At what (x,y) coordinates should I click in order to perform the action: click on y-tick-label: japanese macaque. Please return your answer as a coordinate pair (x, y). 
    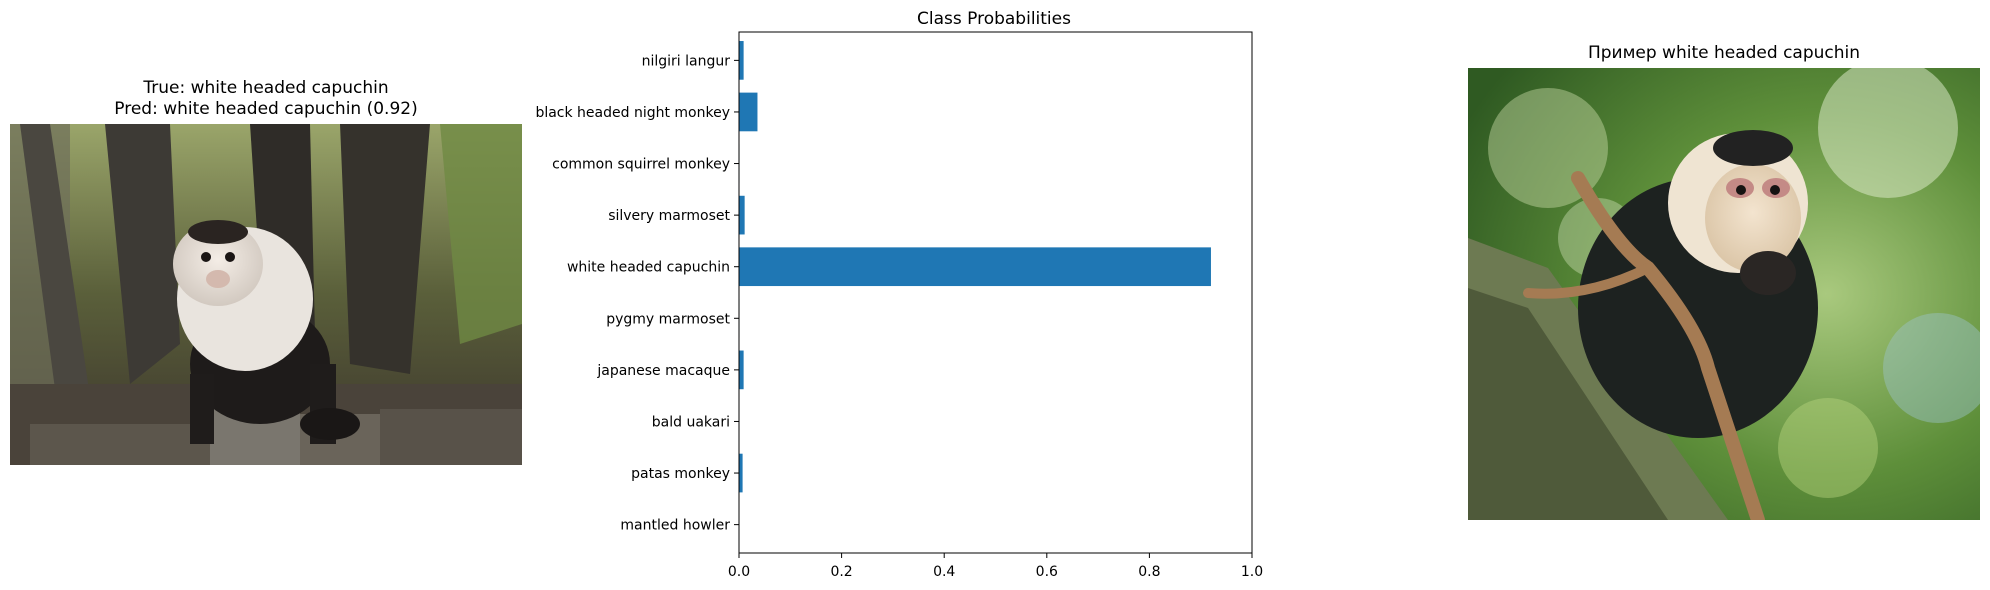
    Looking at the image, I should click on (663, 371).